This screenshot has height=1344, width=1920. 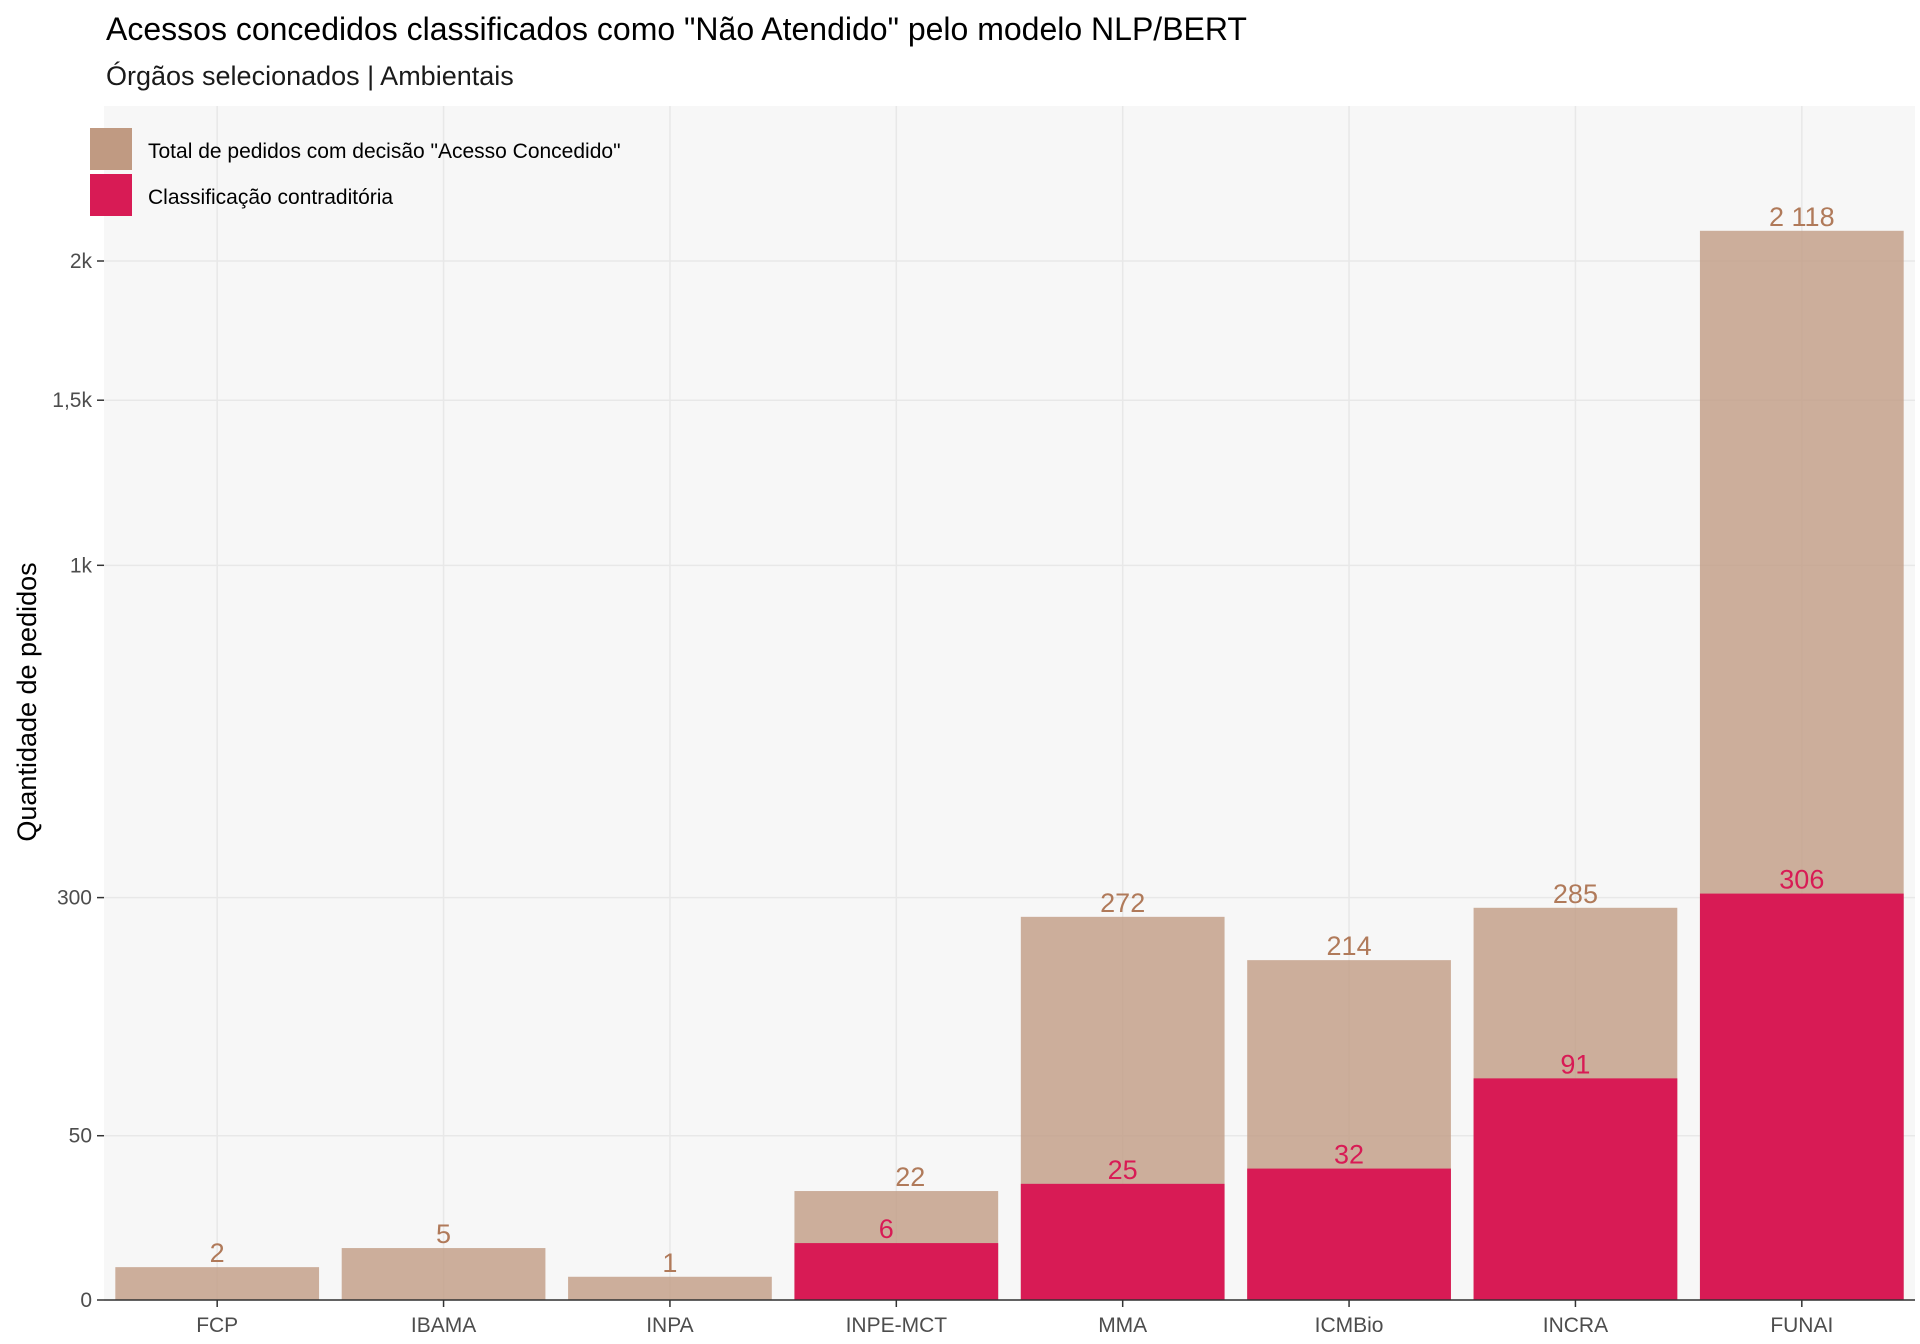 I want to click on total-value-label: 1, so click(x=669, y=1263).